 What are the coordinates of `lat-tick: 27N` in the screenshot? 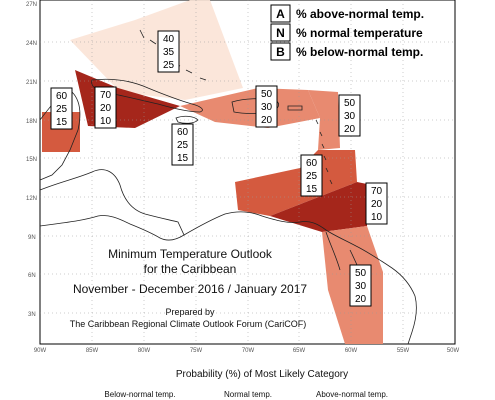 It's located at (31, 5).